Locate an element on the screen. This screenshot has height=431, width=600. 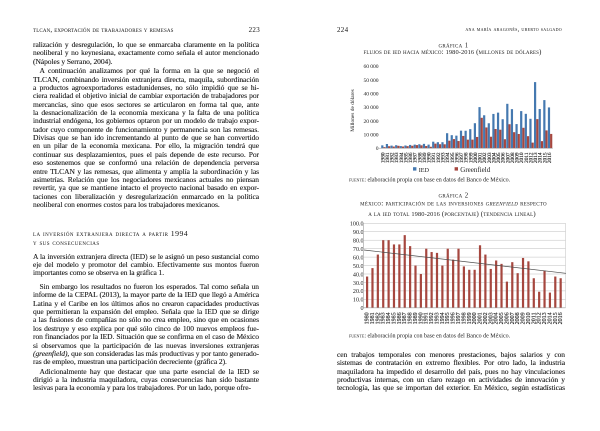
svg-text: 60 000 is located at coordinates (370, 67).